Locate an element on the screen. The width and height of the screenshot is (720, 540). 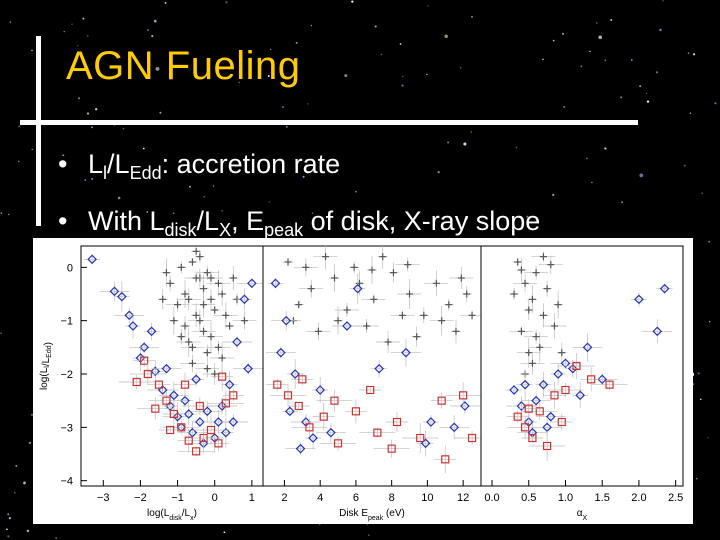
x-axis-label: αX is located at coordinates (582, 515).